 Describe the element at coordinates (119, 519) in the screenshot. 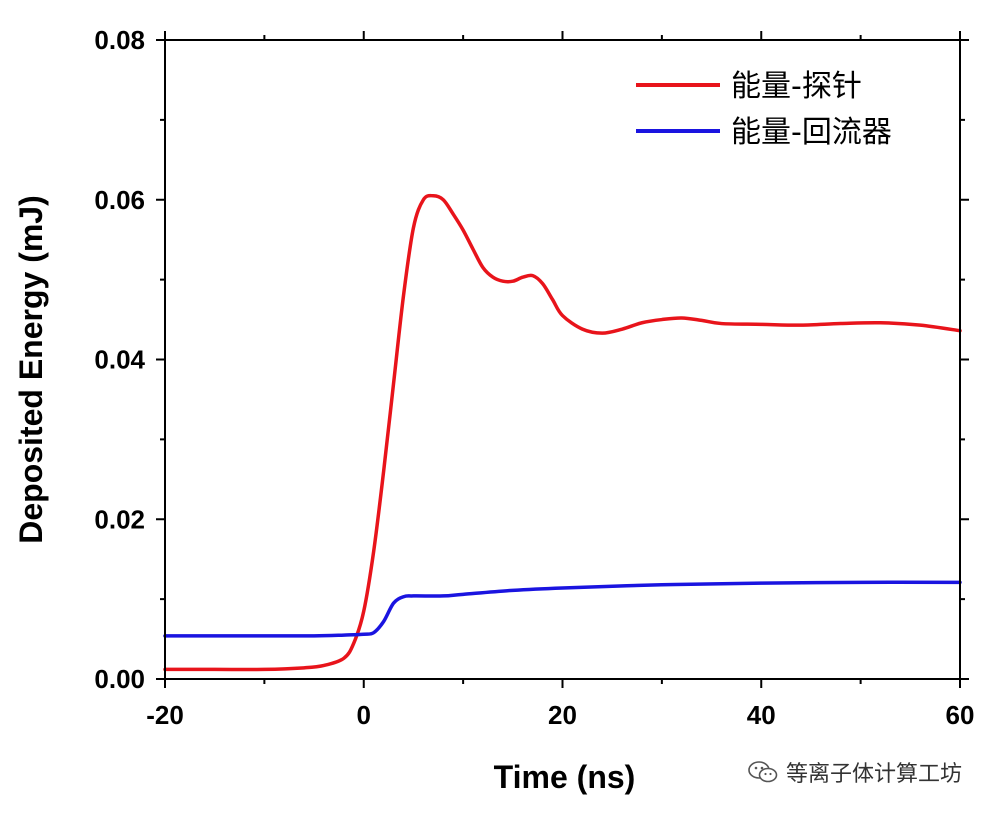

I see `y-tick-label: 0.02` at that location.